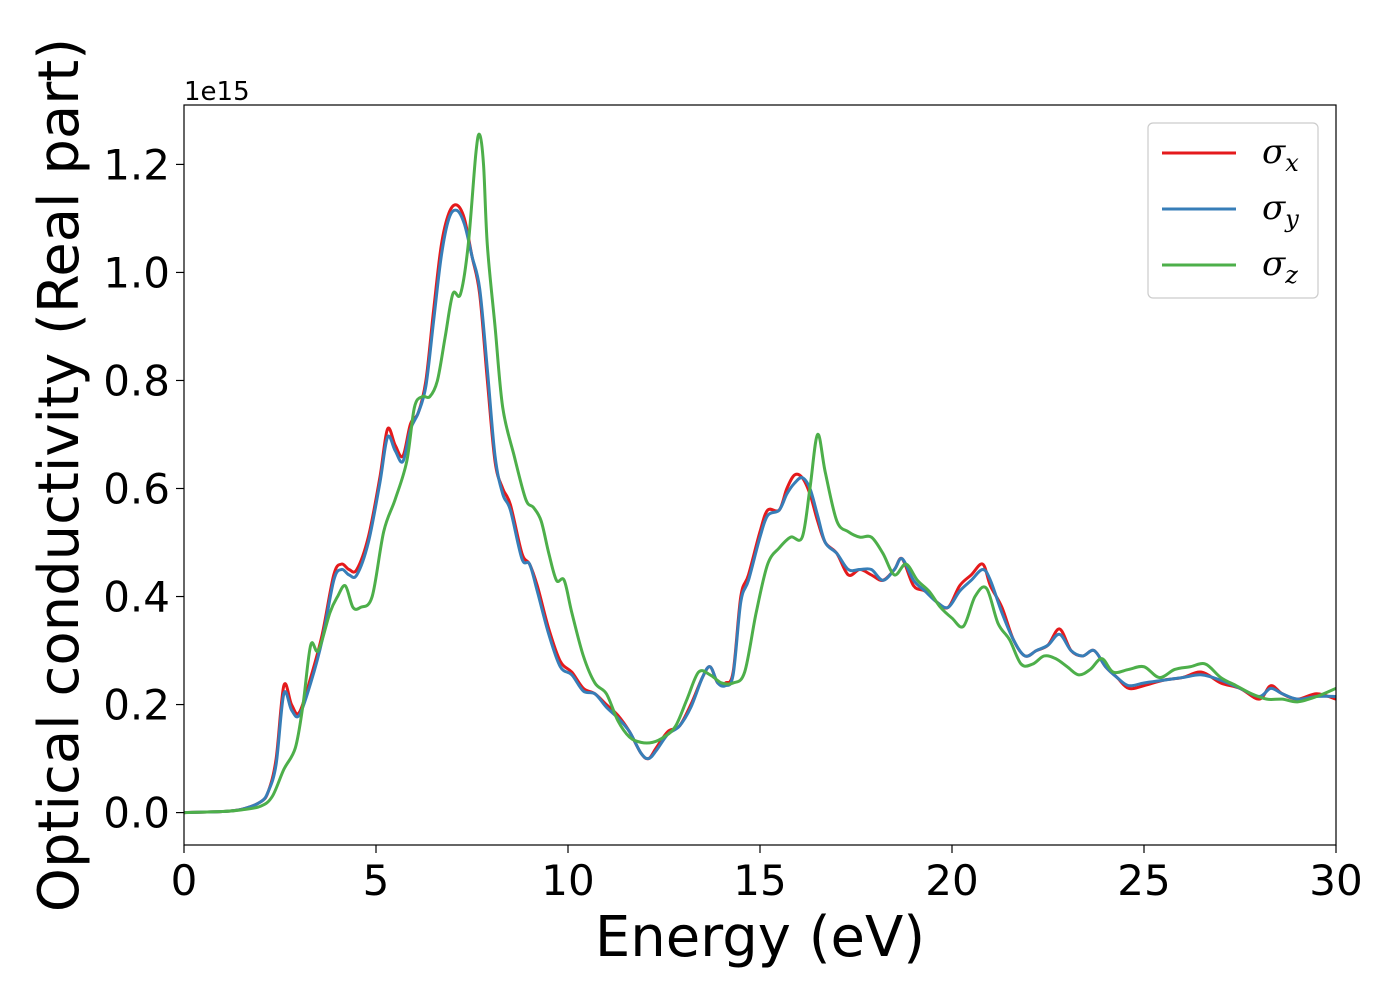 The image size is (1400, 1000). I want to click on y-tick-label: 0.0, so click(136, 813).